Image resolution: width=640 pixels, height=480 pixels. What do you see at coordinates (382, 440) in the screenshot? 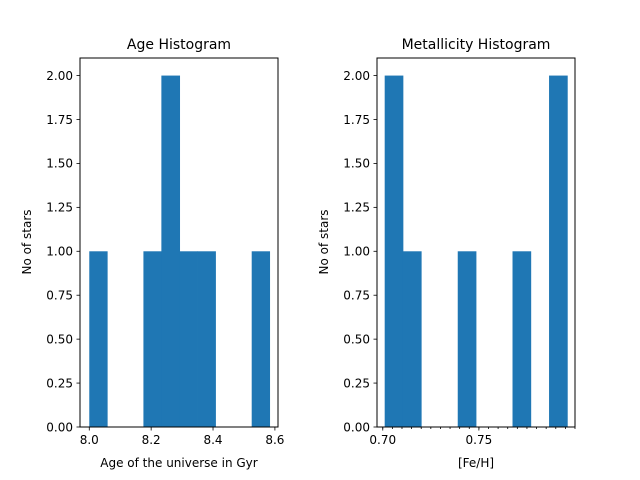
I see `x-tick-label: 0.70` at bounding box center [382, 440].